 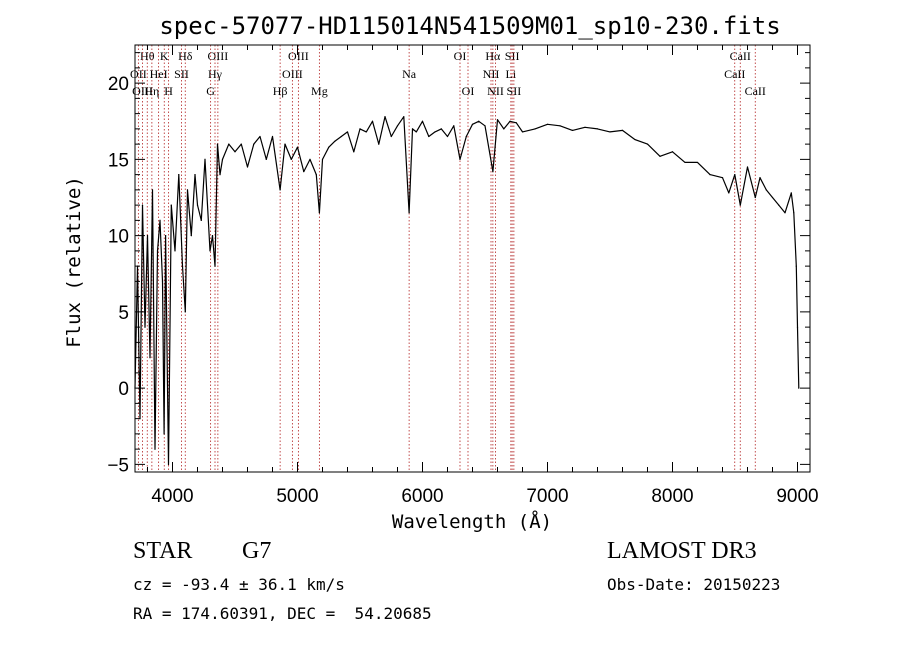 I want to click on spectral-line-label: Na, so click(x=409, y=74).